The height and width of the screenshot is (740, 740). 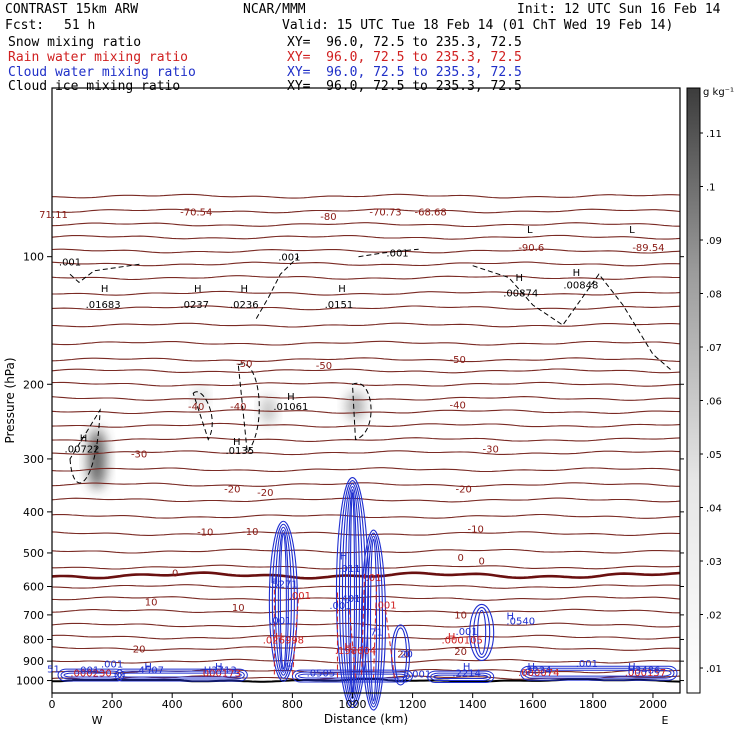 I want to click on x-axis-title: Distance (km), so click(x=366, y=719).